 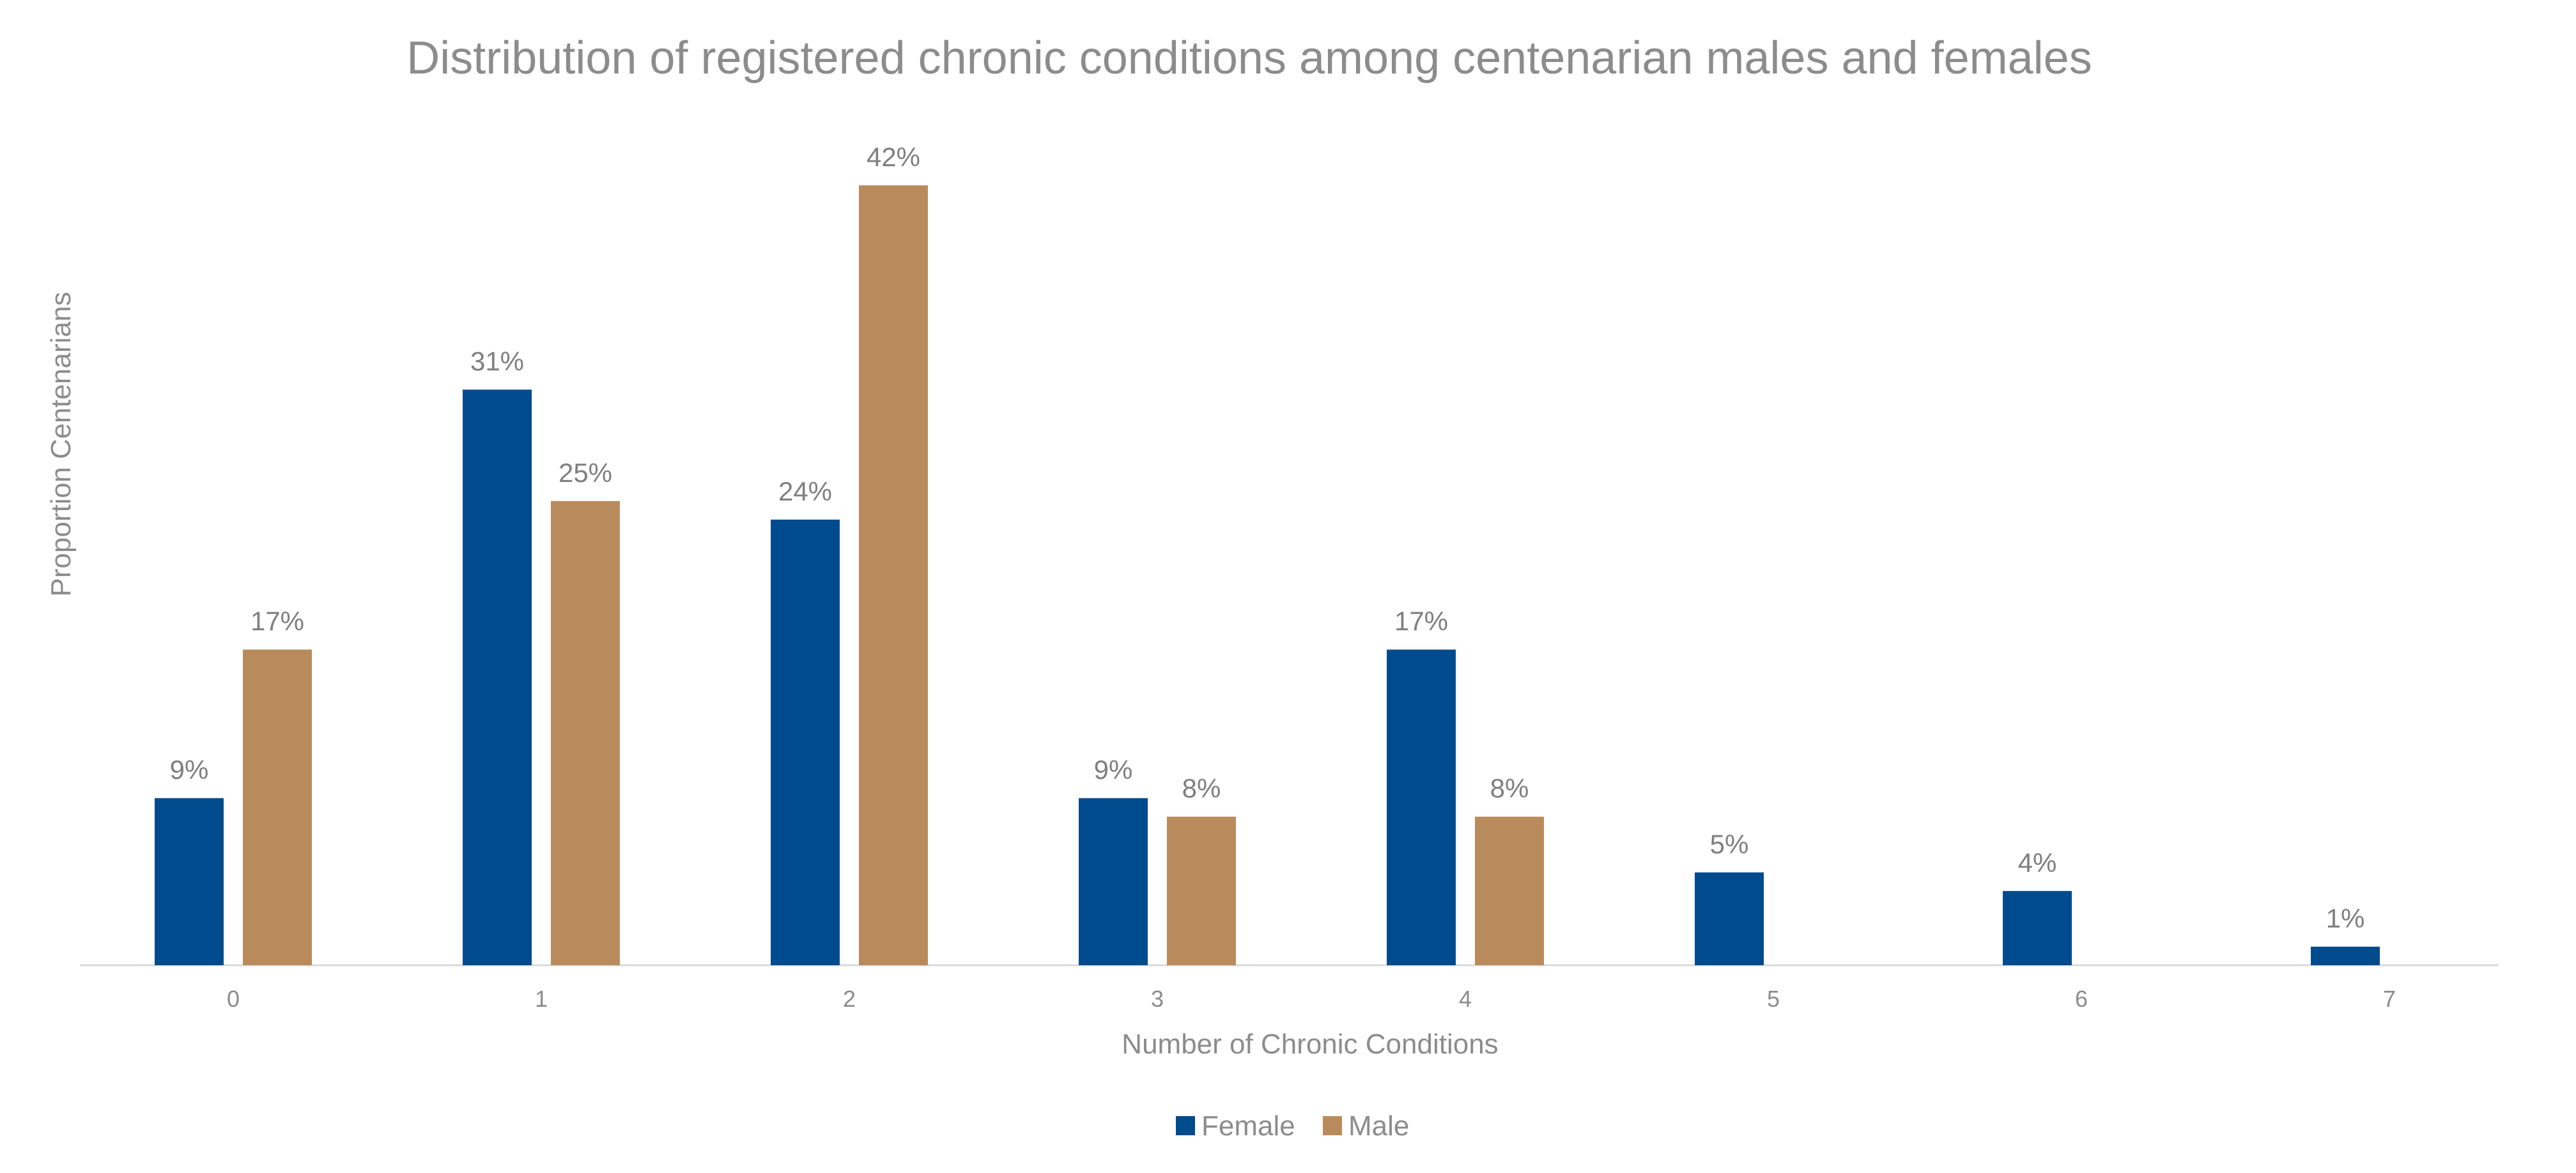 What do you see at coordinates (585, 473) in the screenshot?
I see `data-label-male-1: 25%` at bounding box center [585, 473].